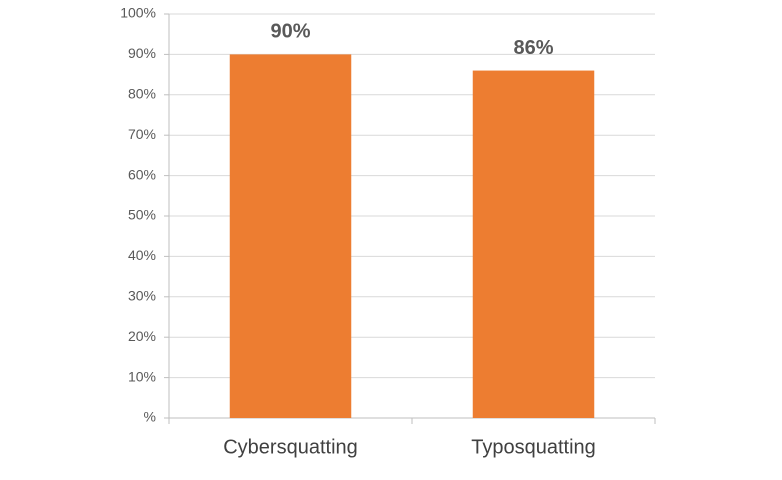 The image size is (782, 480). I want to click on value-label: 86%, so click(533, 48).